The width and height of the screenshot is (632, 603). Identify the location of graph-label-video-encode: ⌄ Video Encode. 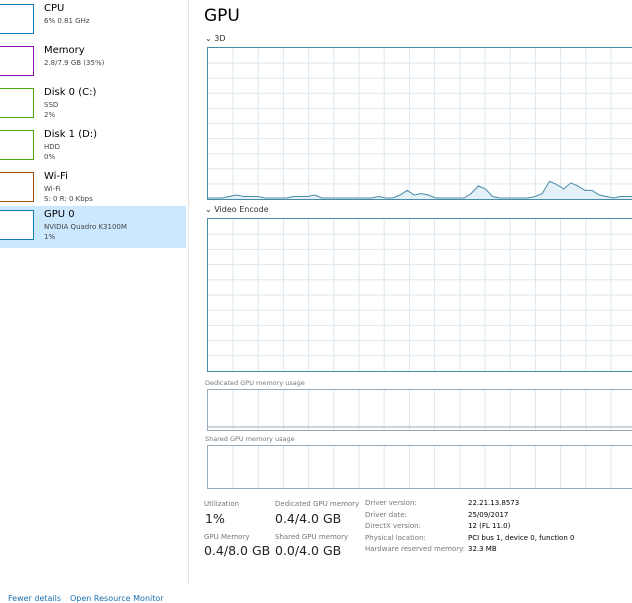
(237, 209).